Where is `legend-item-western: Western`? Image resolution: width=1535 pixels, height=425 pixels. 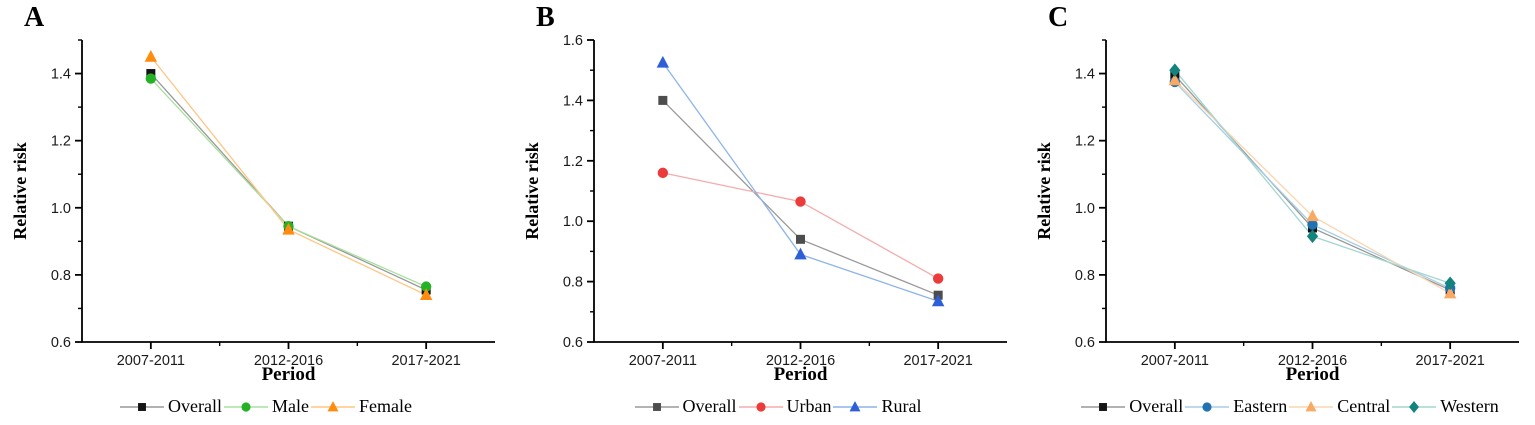 legend-item-western: Western is located at coordinates (1445, 406).